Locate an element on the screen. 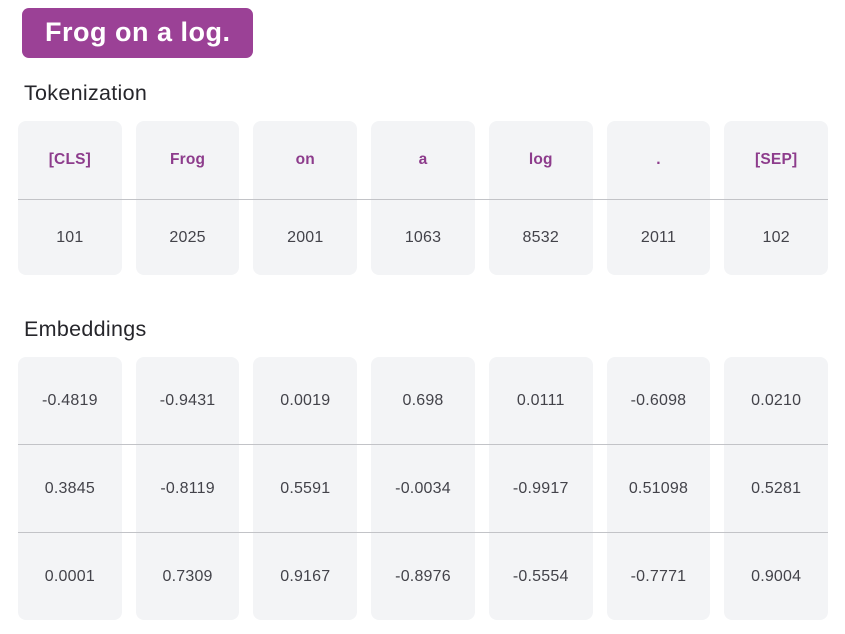  token-id-cell: 8532 is located at coordinates (540, 237).